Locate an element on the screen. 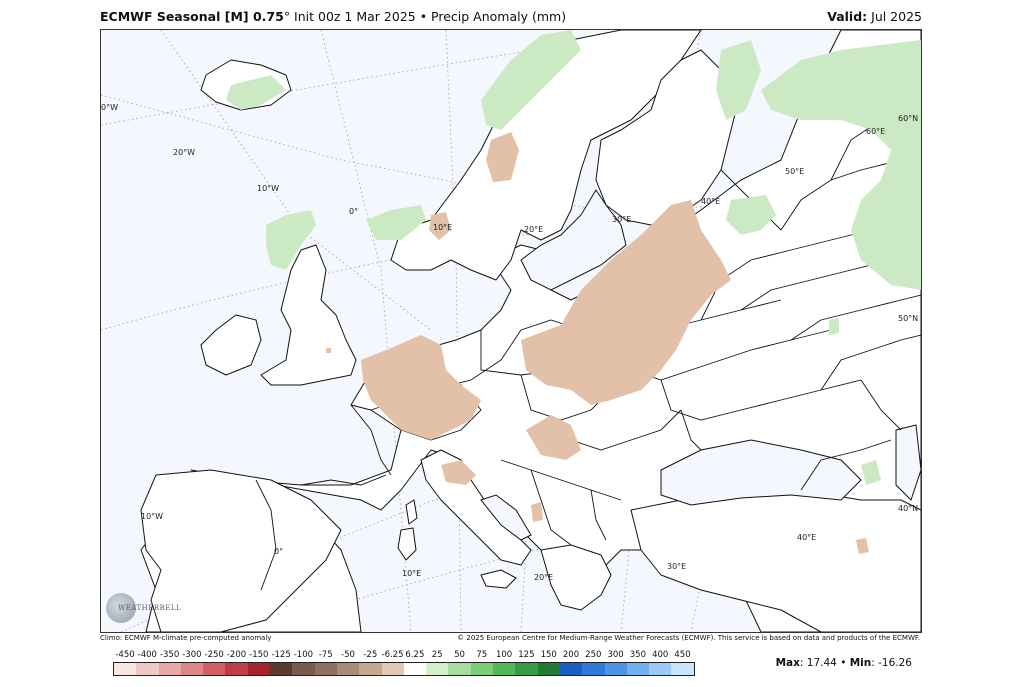 The image size is (1024, 687). land-greece is located at coordinates (576, 577).